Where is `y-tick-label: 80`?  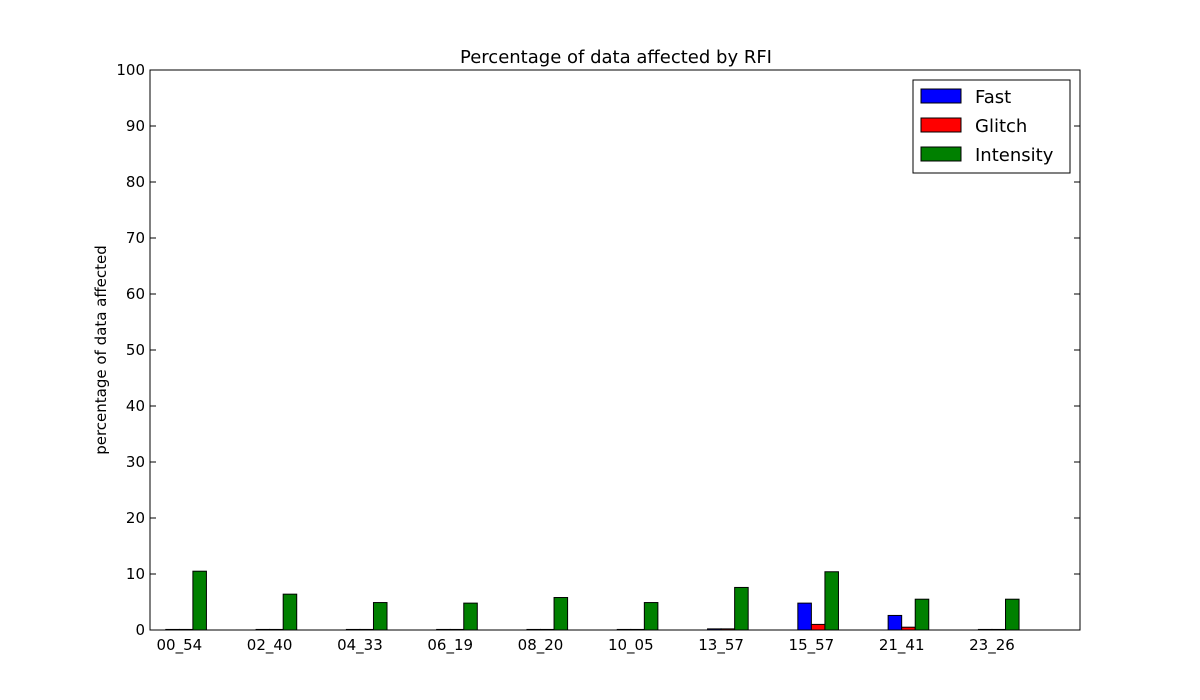
y-tick-label: 80 is located at coordinates (135, 182).